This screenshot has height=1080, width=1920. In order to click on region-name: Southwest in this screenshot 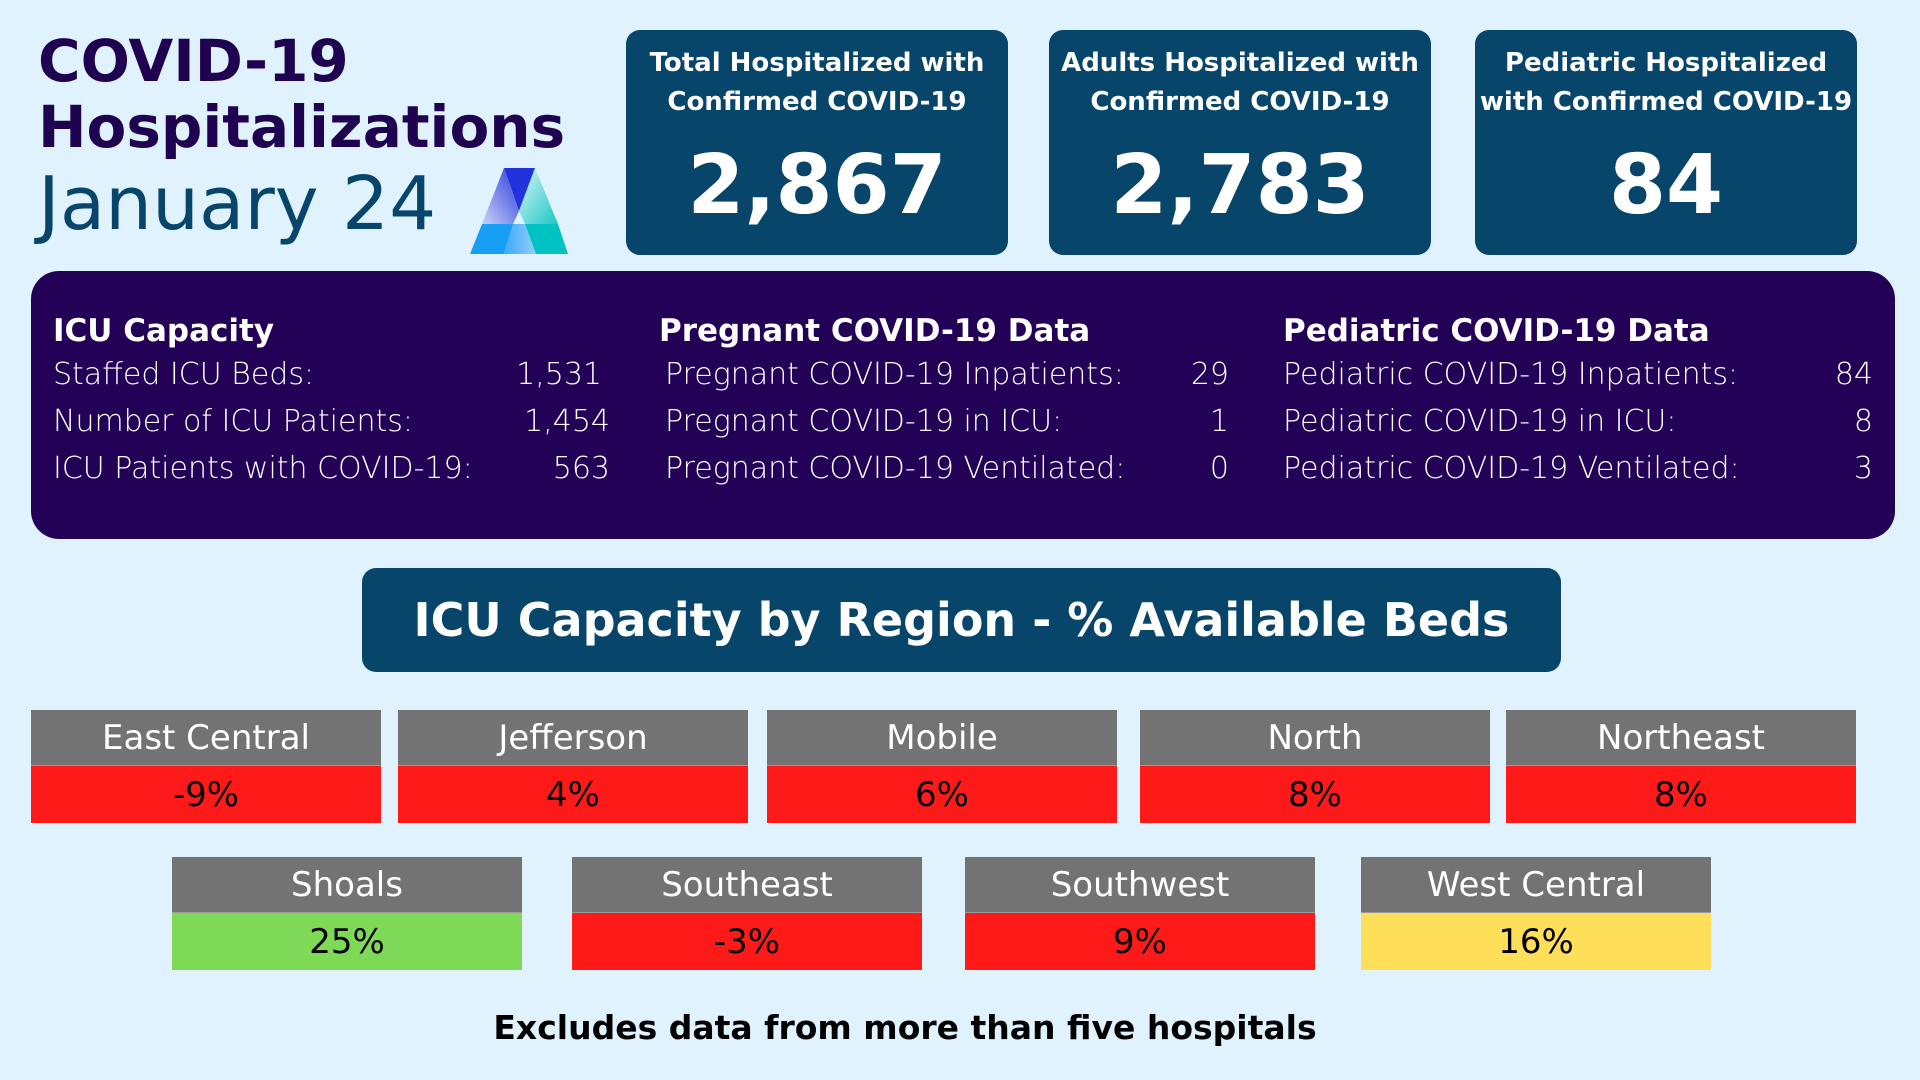, I will do `click(1140, 885)`.